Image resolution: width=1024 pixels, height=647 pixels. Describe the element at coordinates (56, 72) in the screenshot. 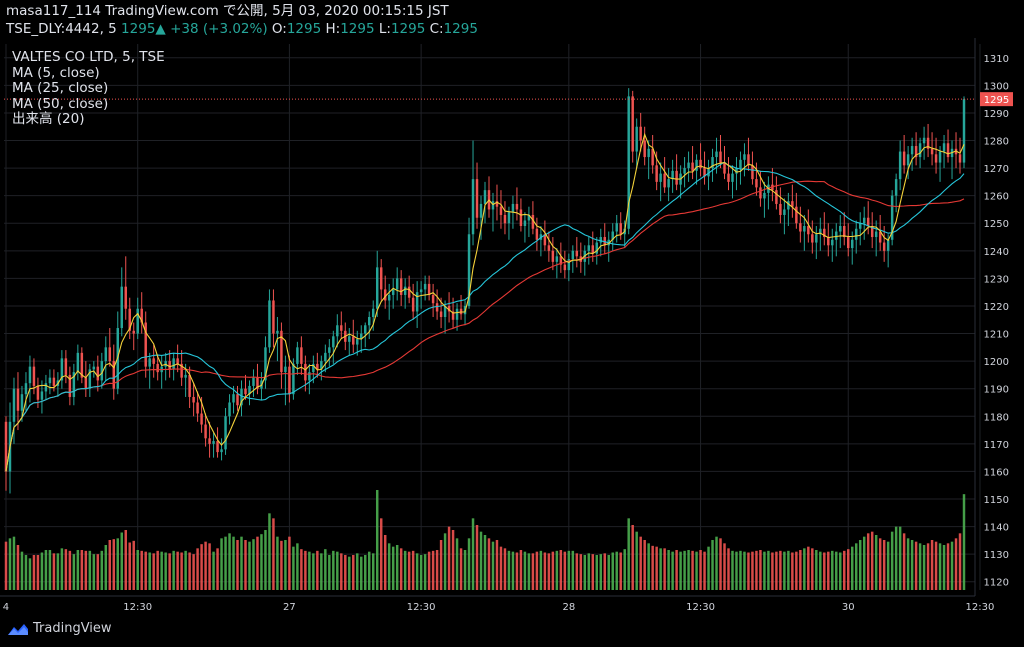

I see `legend-ma5: MA (5, close)` at that location.